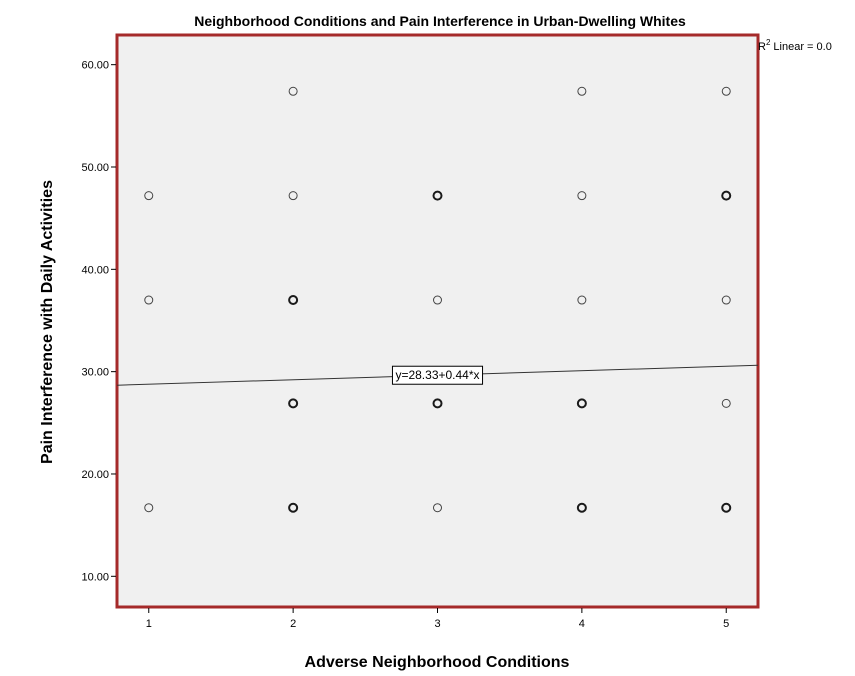 Image resolution: width=855 pixels, height=676 pixels. What do you see at coordinates (726, 624) in the screenshot?
I see `x-tick-label: 5` at bounding box center [726, 624].